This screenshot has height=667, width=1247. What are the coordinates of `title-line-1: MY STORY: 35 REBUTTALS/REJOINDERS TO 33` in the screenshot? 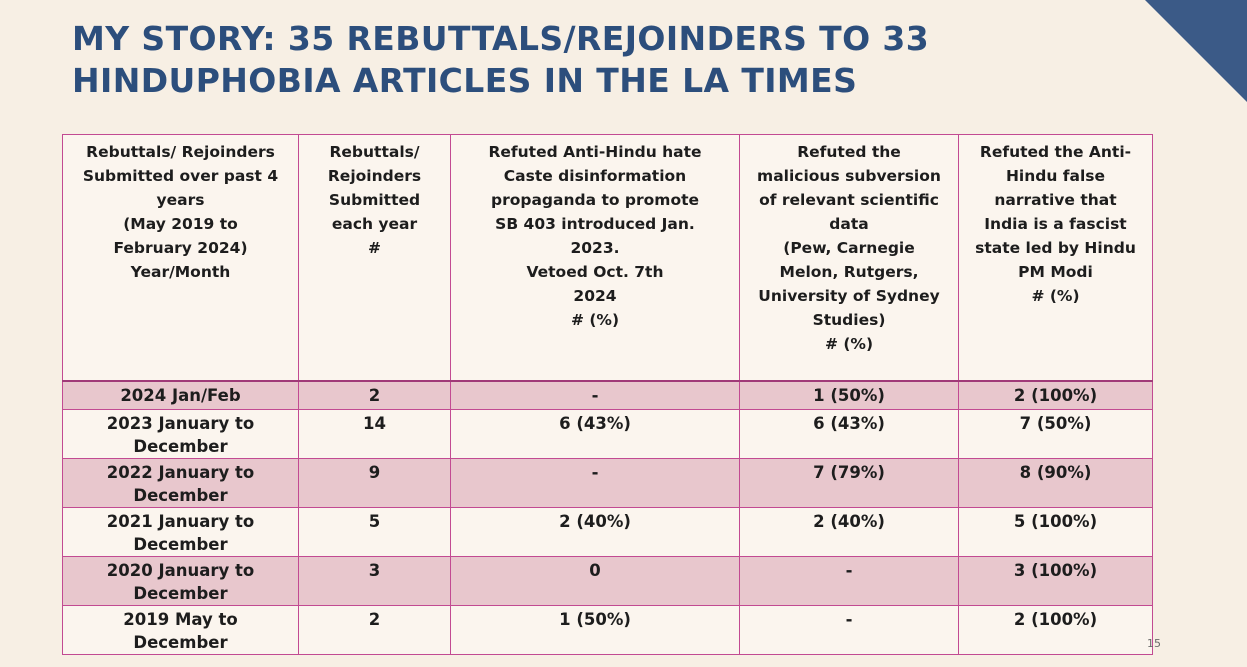 It's located at (501, 38).